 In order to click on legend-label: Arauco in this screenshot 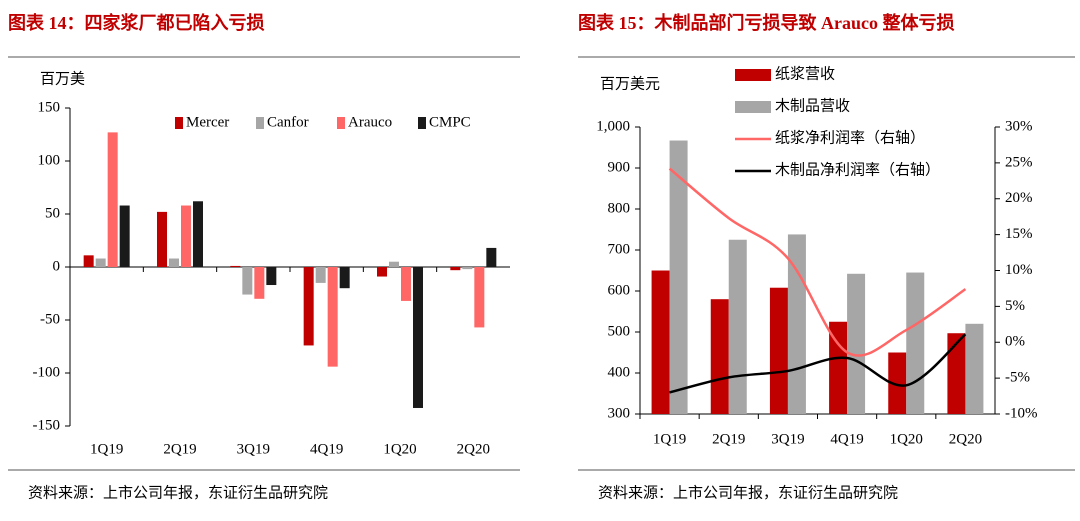, I will do `click(370, 122)`.